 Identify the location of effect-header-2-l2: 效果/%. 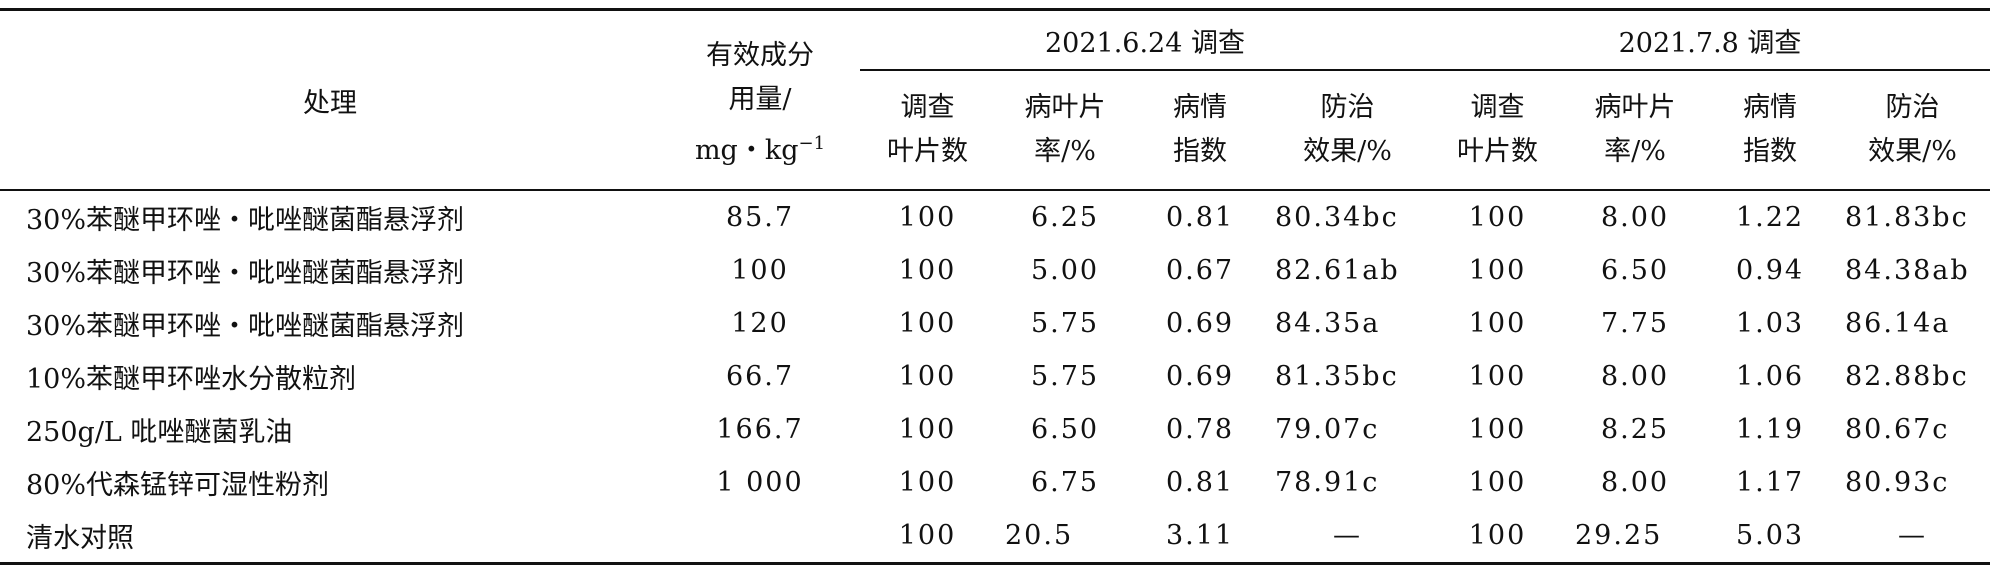
(1912, 151).